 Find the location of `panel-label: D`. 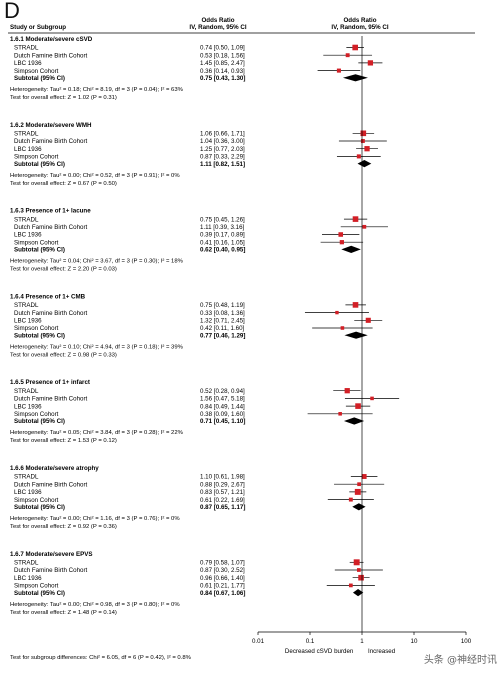

panel-label: D is located at coordinates (12, 11).